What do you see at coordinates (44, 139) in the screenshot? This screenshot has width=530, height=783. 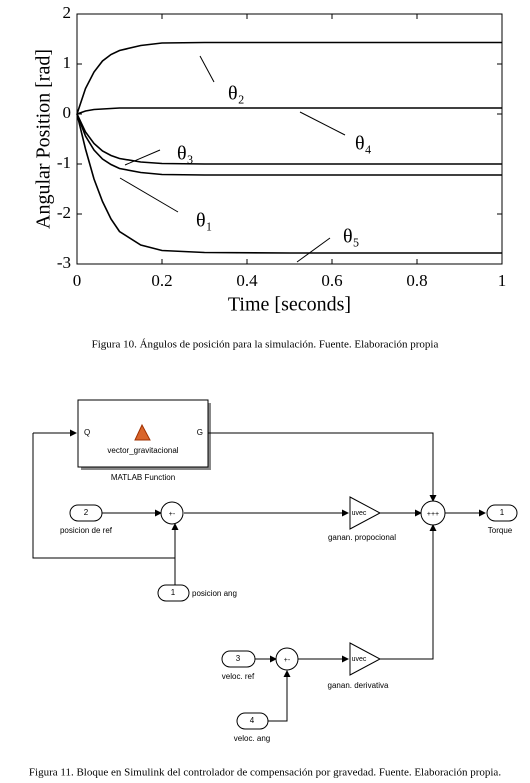 I see `y-axis-label: Angular Position [rad]` at bounding box center [44, 139].